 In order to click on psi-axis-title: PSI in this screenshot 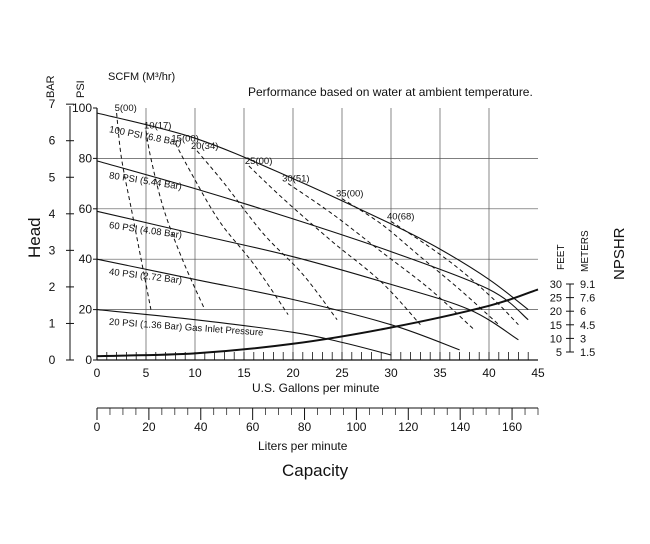, I will do `click(81, 89)`.